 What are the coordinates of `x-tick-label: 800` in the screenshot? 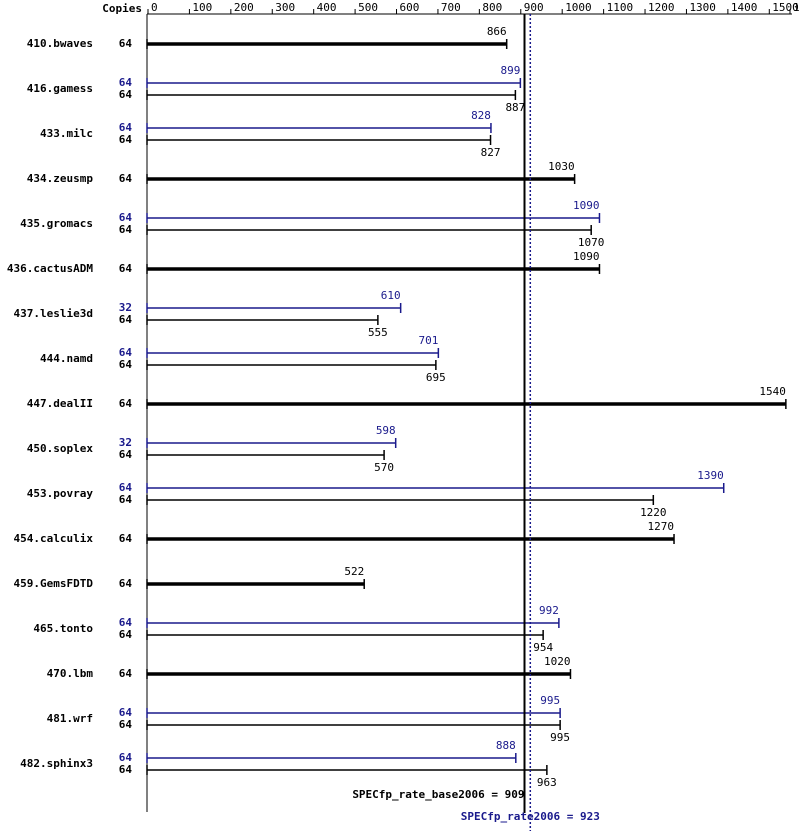 It's located at (492, 7).